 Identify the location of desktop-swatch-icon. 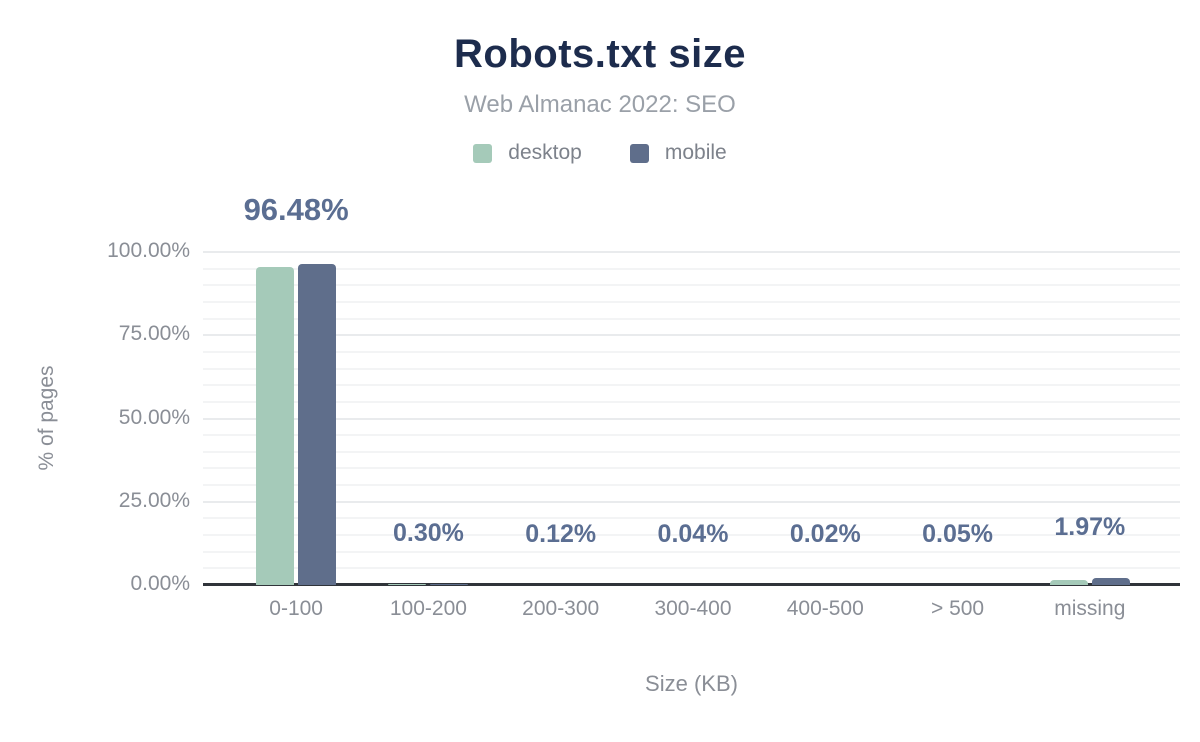
(483, 153).